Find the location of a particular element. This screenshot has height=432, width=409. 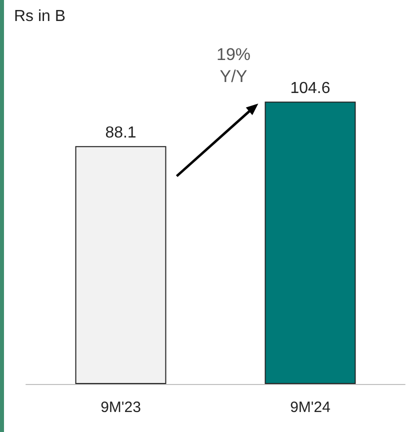

x-tick-label: 9M'23 is located at coordinates (120, 407).